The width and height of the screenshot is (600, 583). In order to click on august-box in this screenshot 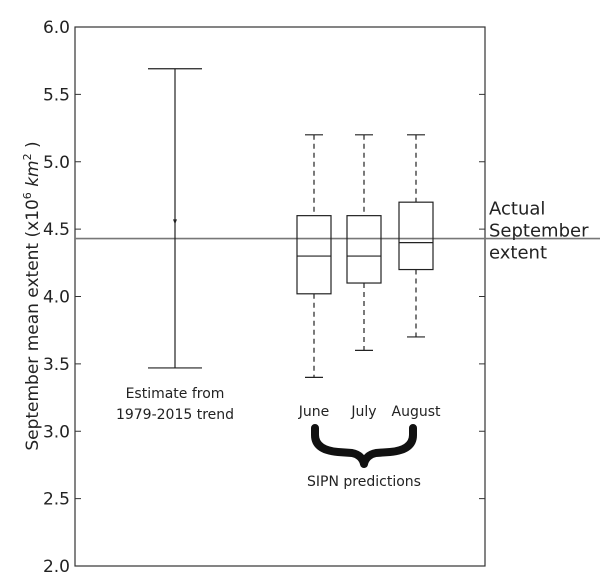, I will do `click(416, 236)`.